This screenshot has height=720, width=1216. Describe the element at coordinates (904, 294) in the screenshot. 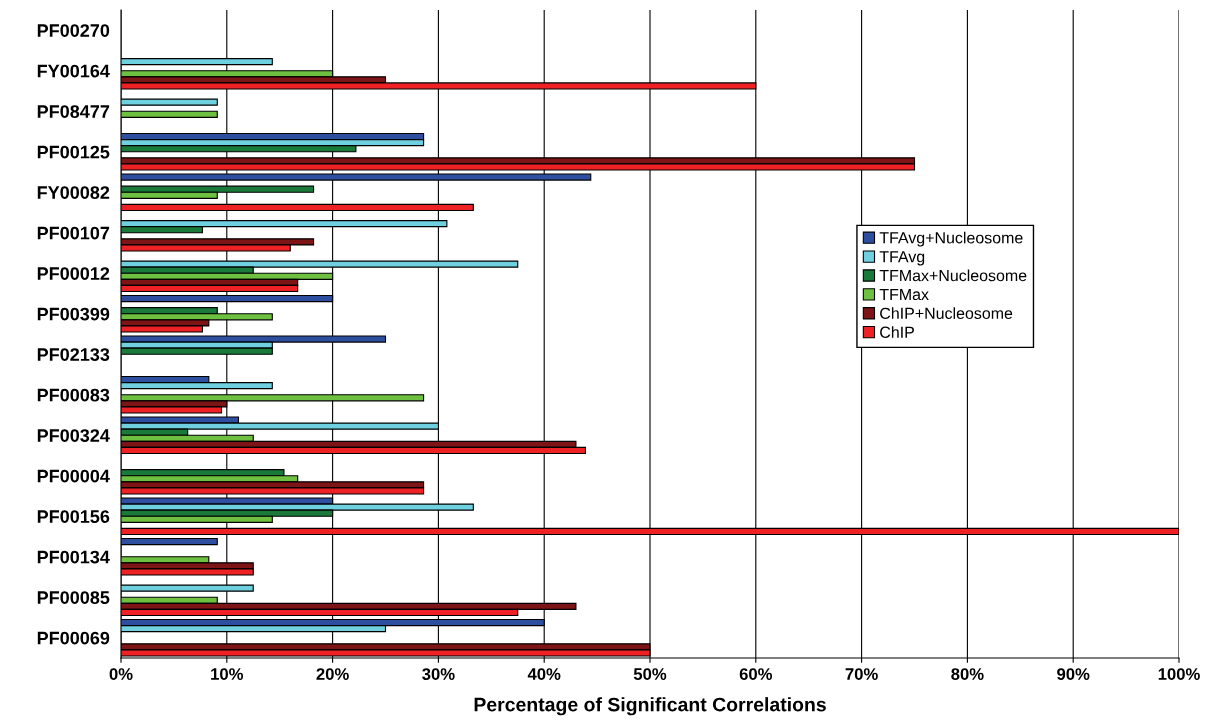

I see `legend-label: TFMax` at that location.